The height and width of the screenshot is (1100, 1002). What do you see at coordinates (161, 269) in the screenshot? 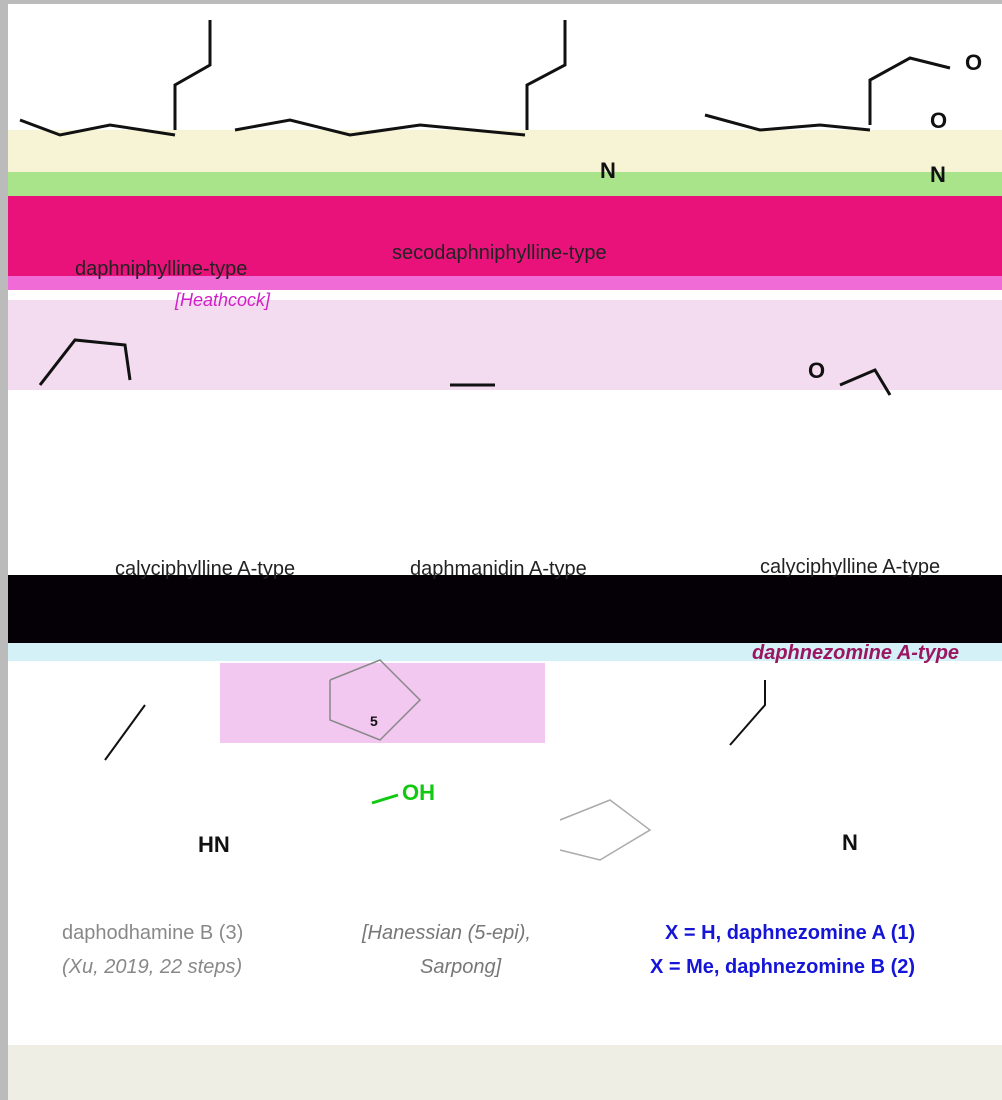
I see `type-label: daphniphylline-type` at bounding box center [161, 269].